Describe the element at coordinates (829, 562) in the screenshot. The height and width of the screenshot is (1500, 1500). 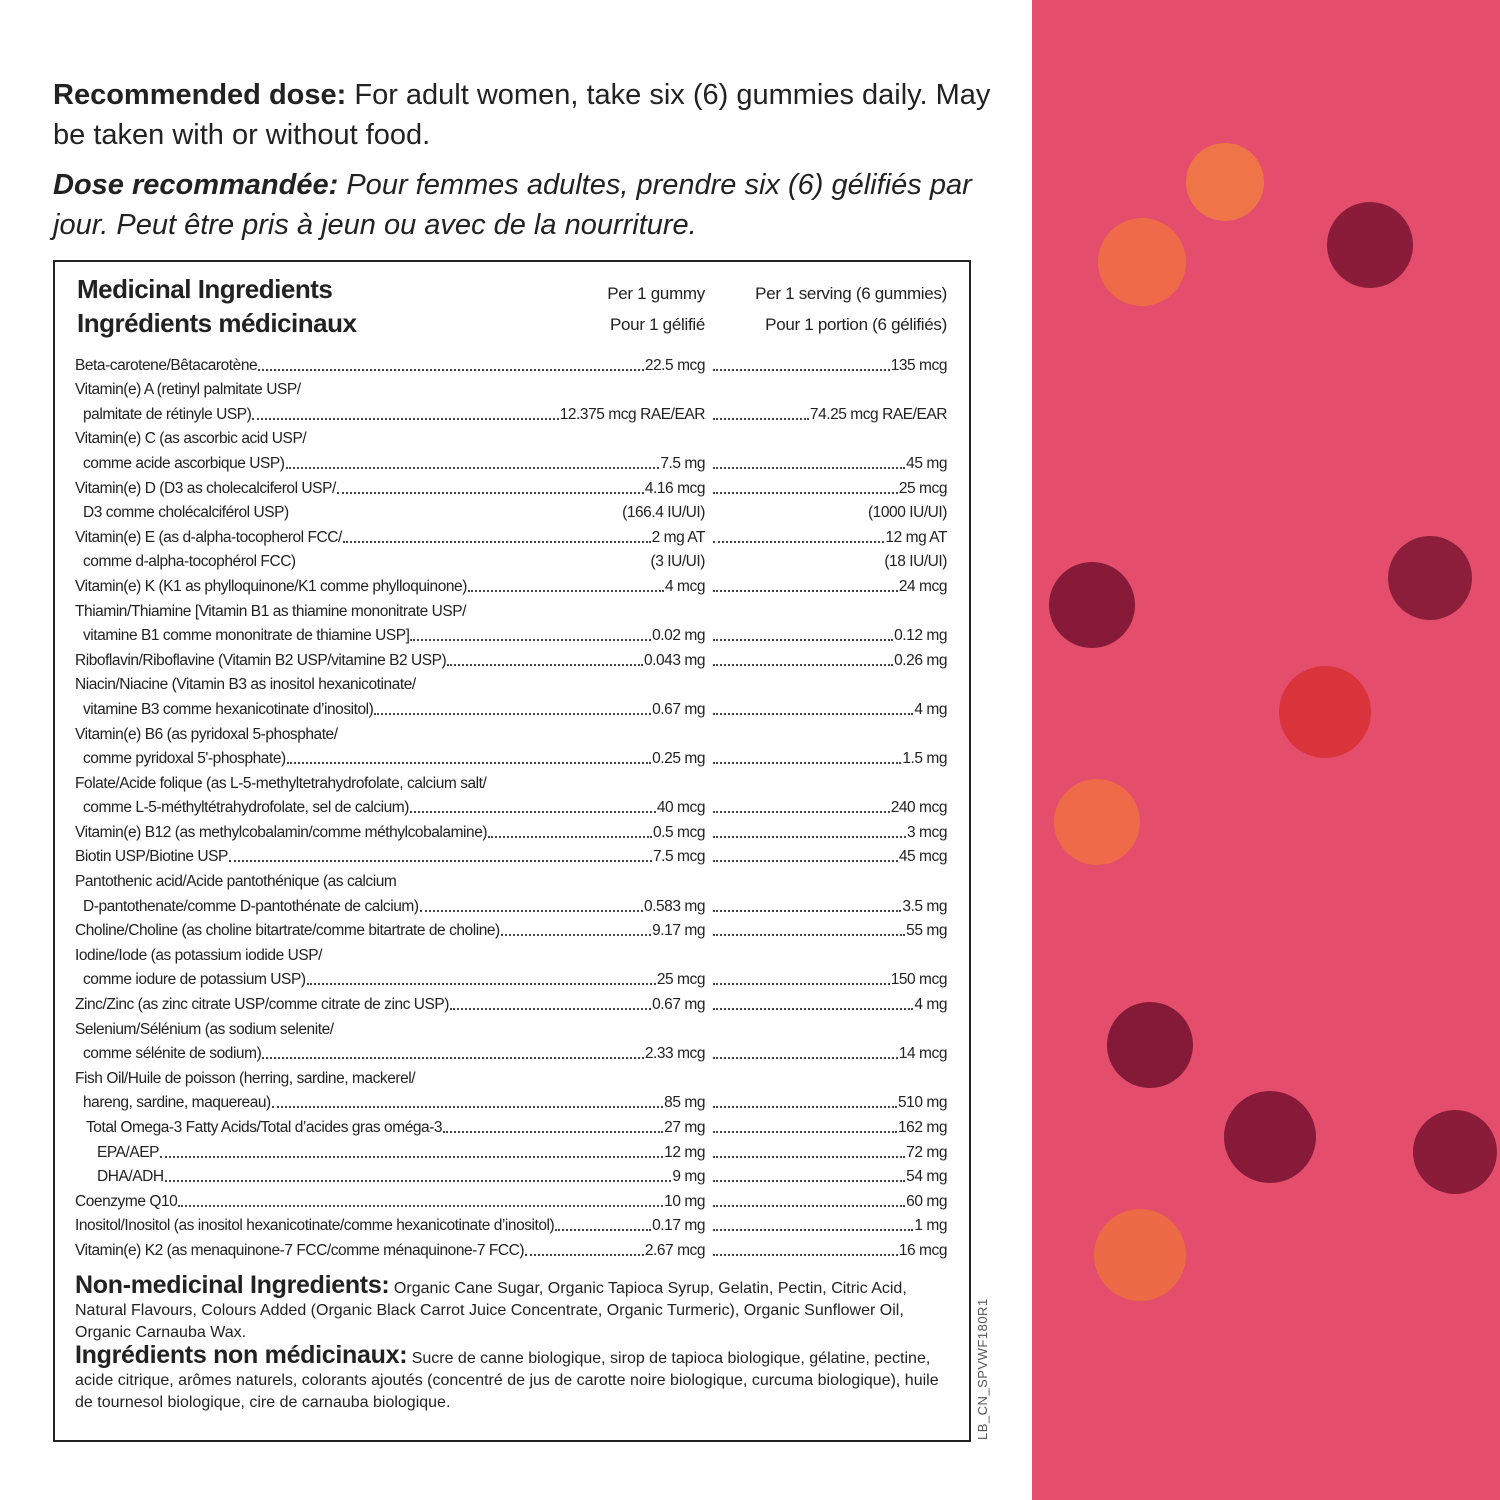
I see `serving-cell: (18 IU/UI)` at that location.